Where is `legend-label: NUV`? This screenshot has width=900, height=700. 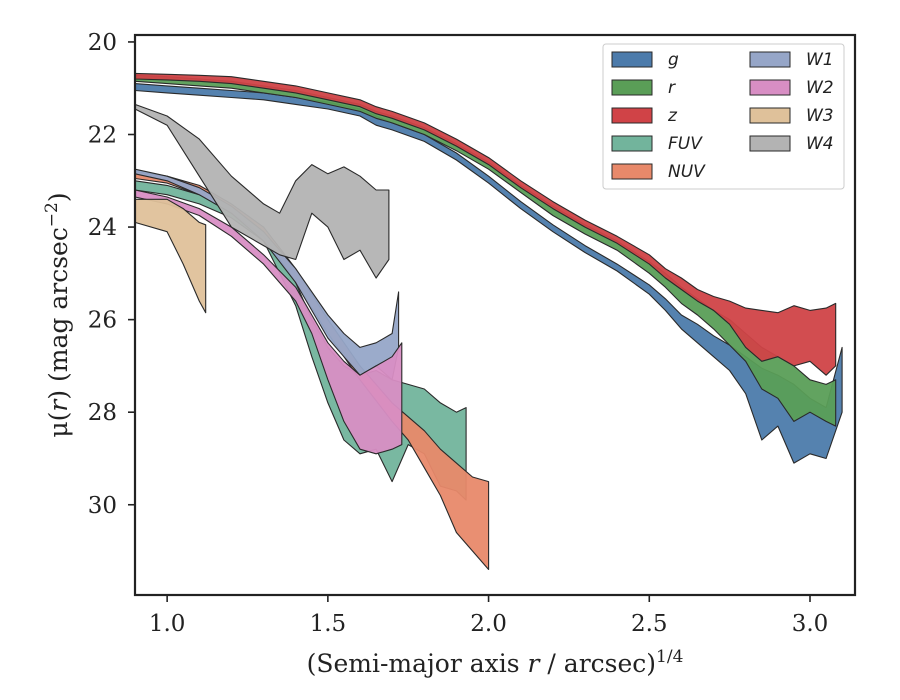
legend-label: NUV is located at coordinates (687, 172).